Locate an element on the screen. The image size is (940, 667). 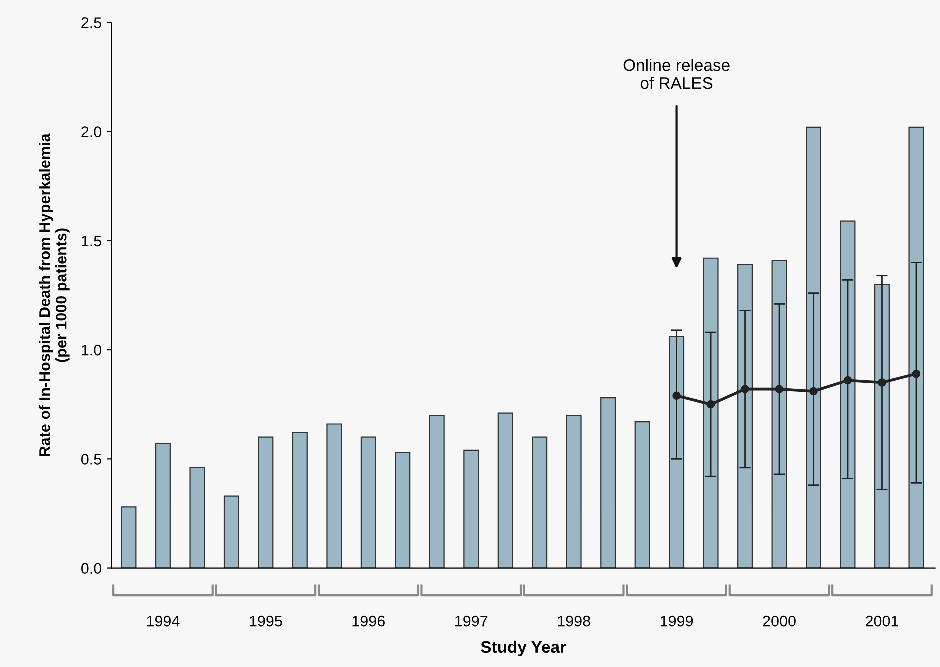
y-tick-label: 1.0 is located at coordinates (92, 350).